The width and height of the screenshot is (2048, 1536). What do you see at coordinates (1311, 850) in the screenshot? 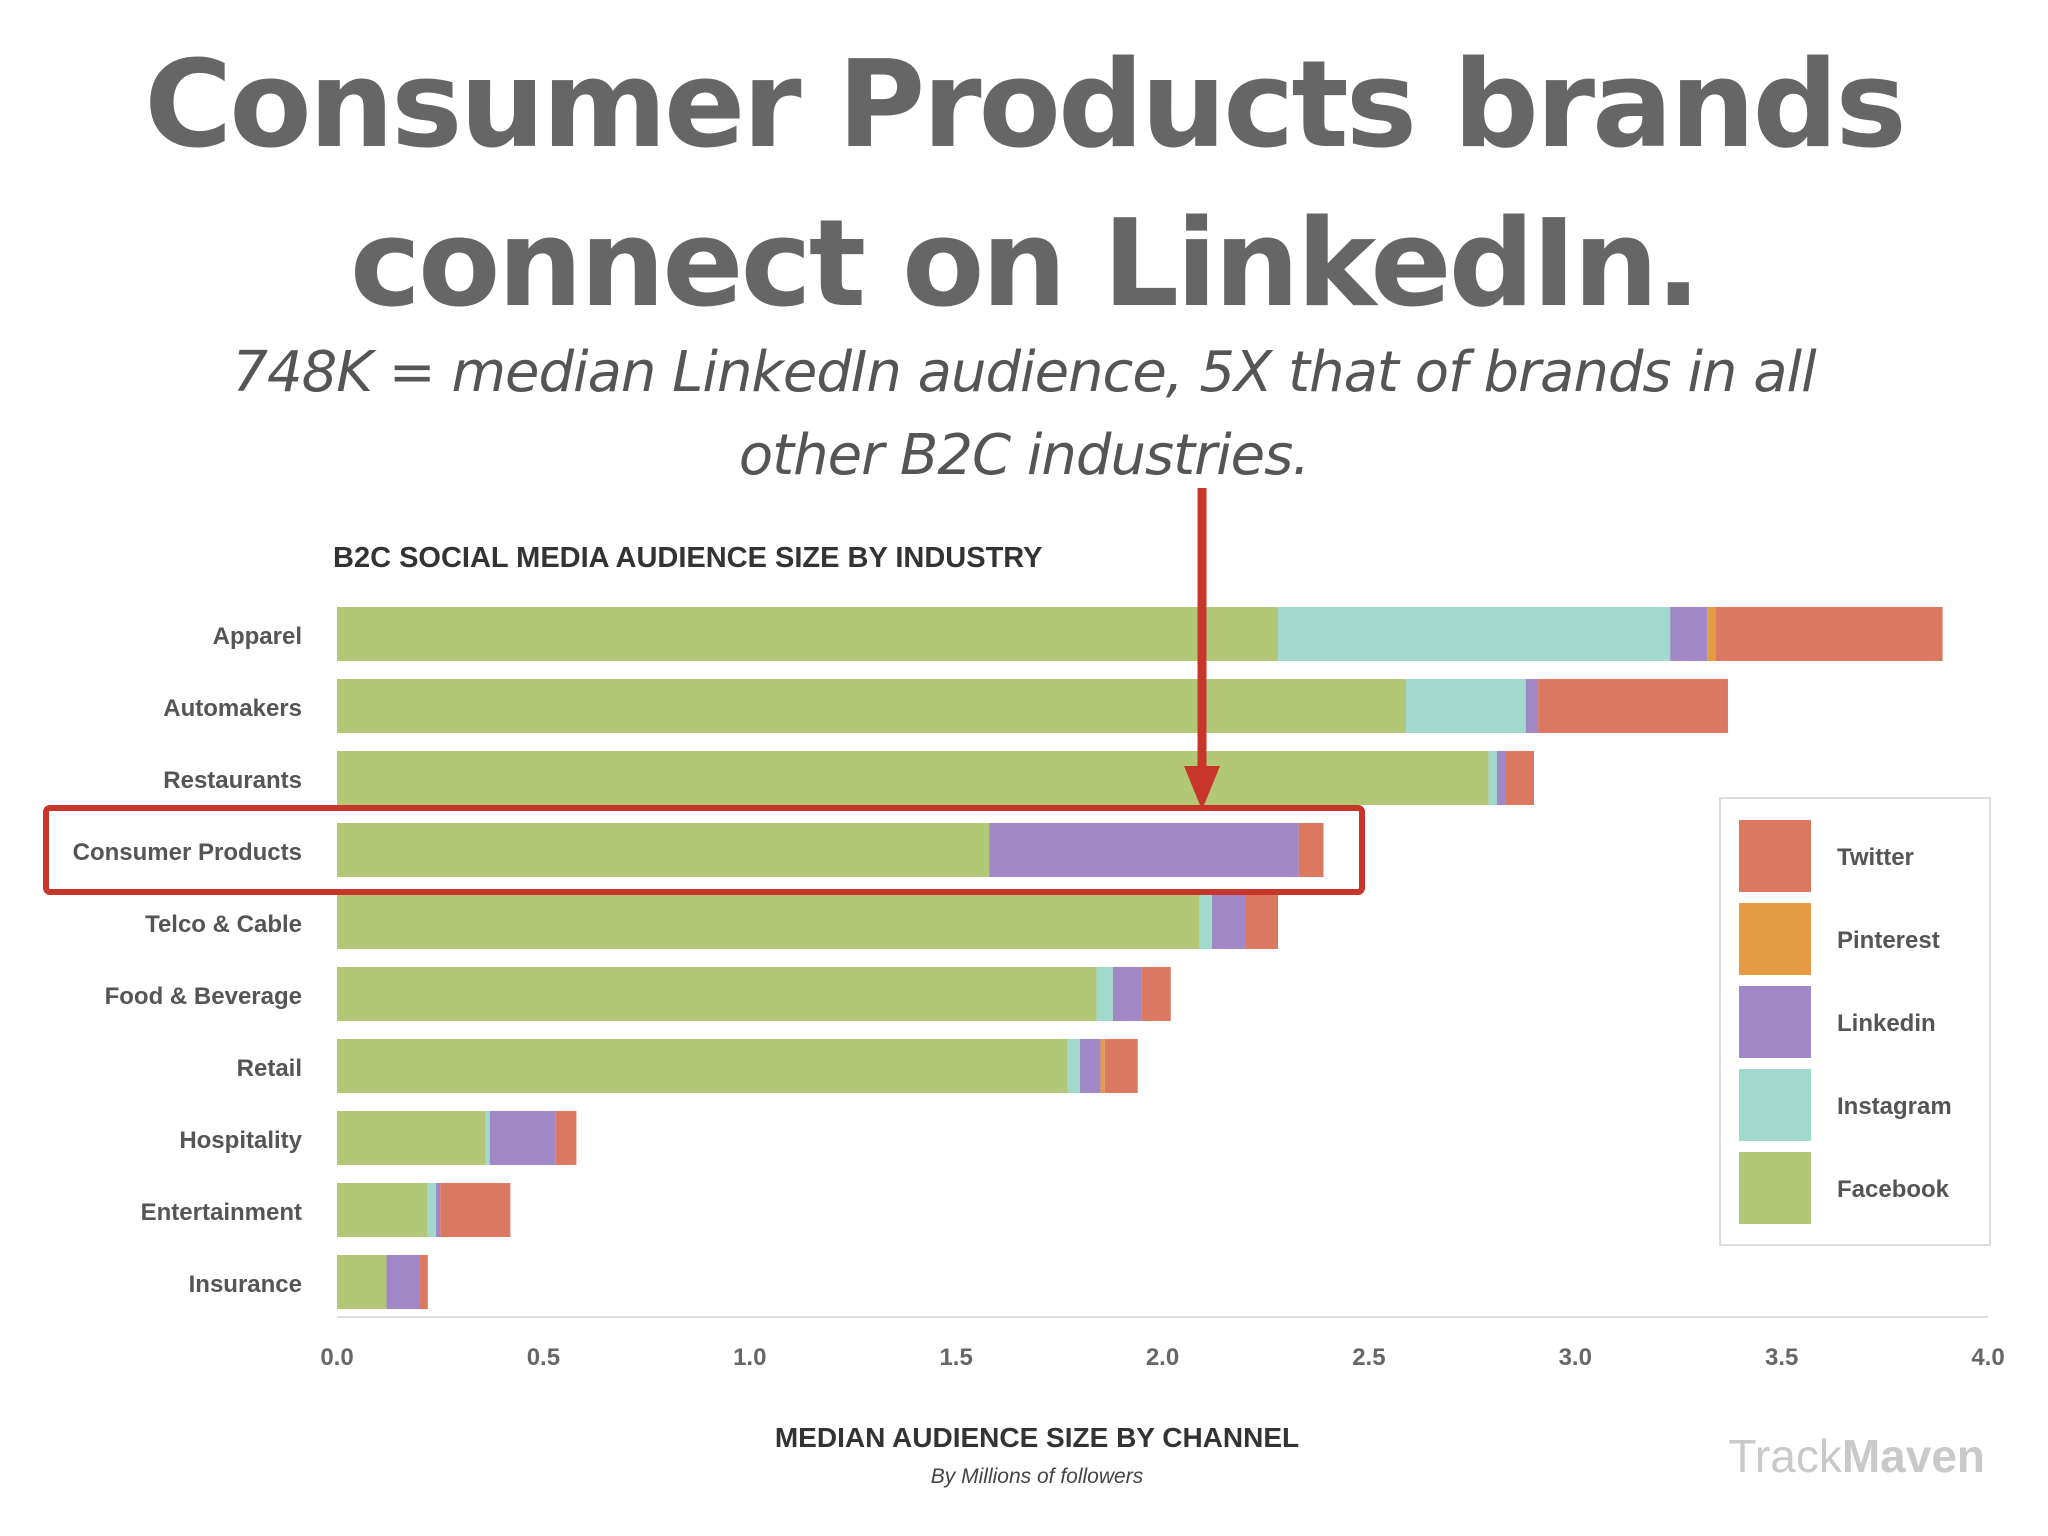
I see `bar-segment-consumer-products-twitter` at bounding box center [1311, 850].